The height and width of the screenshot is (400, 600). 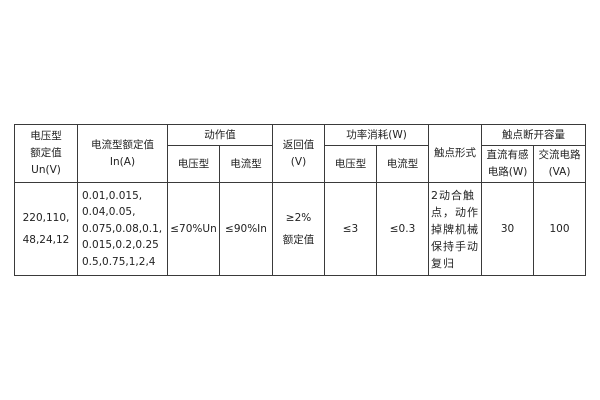 I want to click on header-operate-value: 动作值, so click(x=220, y=135).